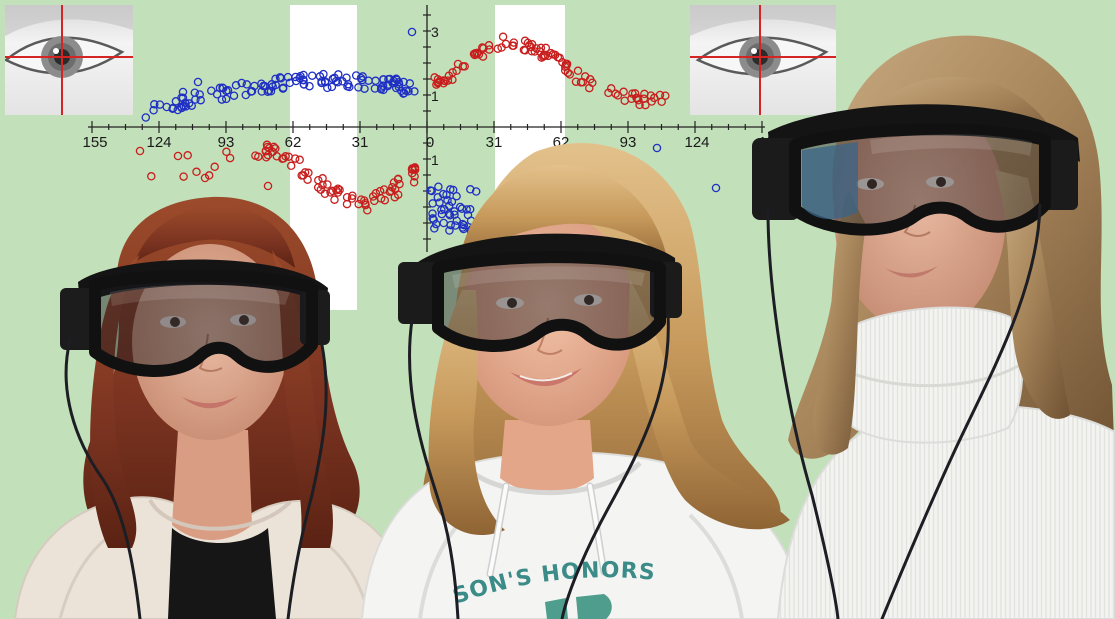 The image size is (1115, 619). What do you see at coordinates (933, 376) in the screenshot?
I see `collar-fold` at bounding box center [933, 376].